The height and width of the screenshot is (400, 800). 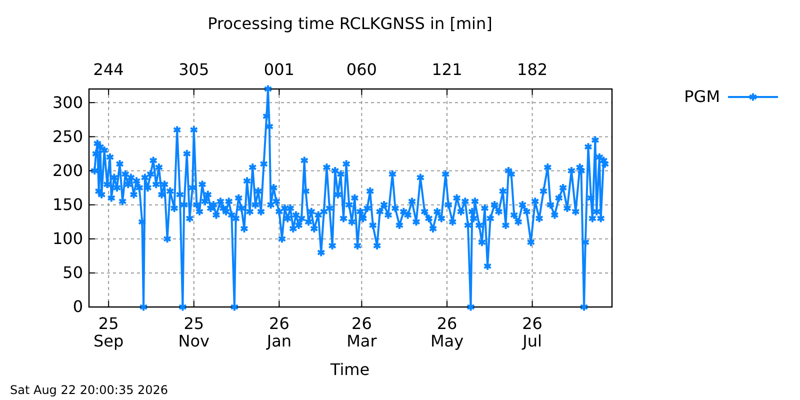 I want to click on x2-tick-label: 060, so click(x=361, y=69).